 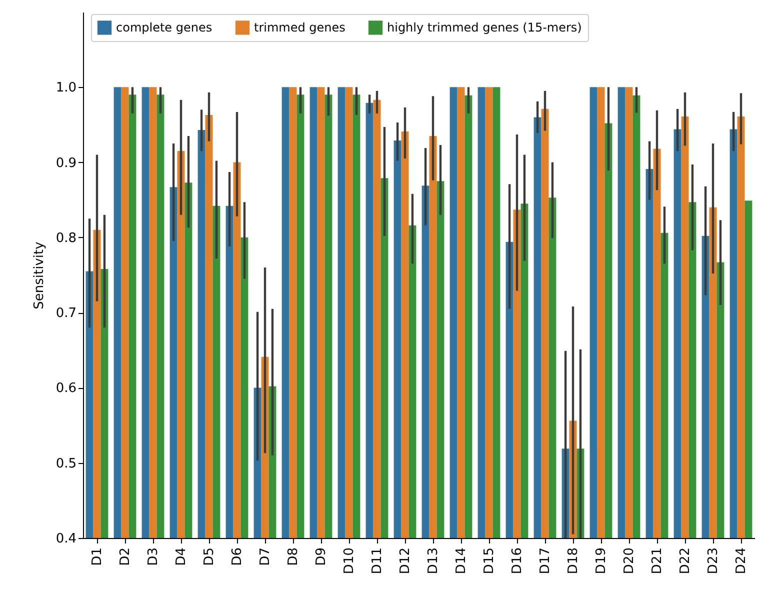 What do you see at coordinates (66, 539) in the screenshot?
I see `y-tick-label: 0.4` at bounding box center [66, 539].